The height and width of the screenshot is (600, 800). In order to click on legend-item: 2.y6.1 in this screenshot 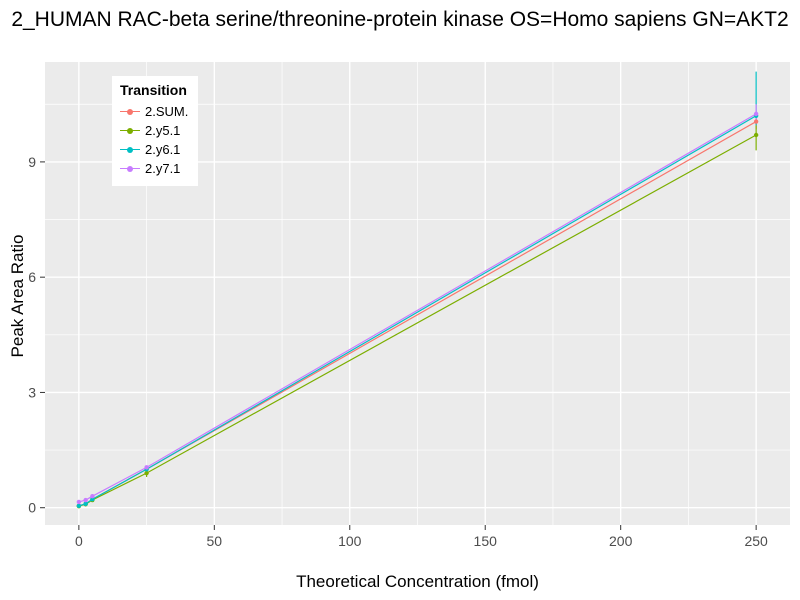, I will do `click(154, 149)`.